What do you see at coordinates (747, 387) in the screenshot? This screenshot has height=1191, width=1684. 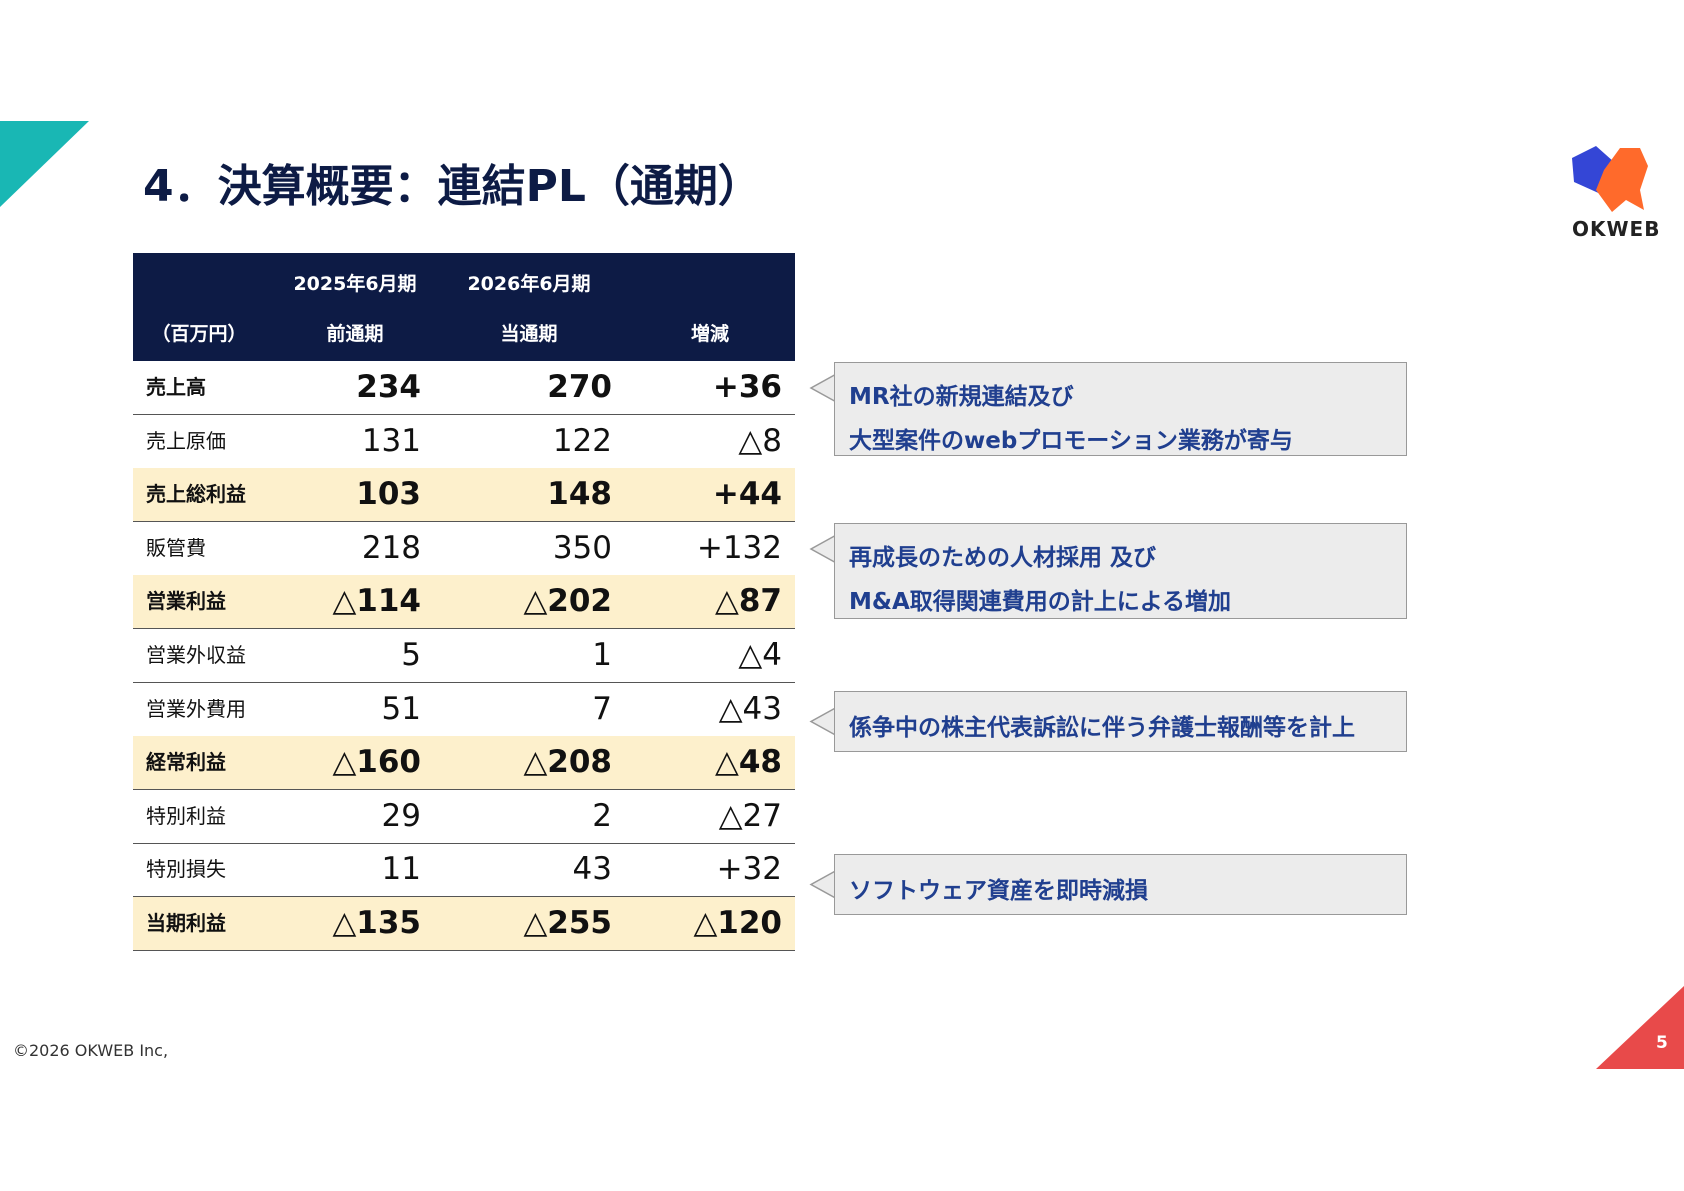 I see `cell-value: +36` at bounding box center [747, 387].